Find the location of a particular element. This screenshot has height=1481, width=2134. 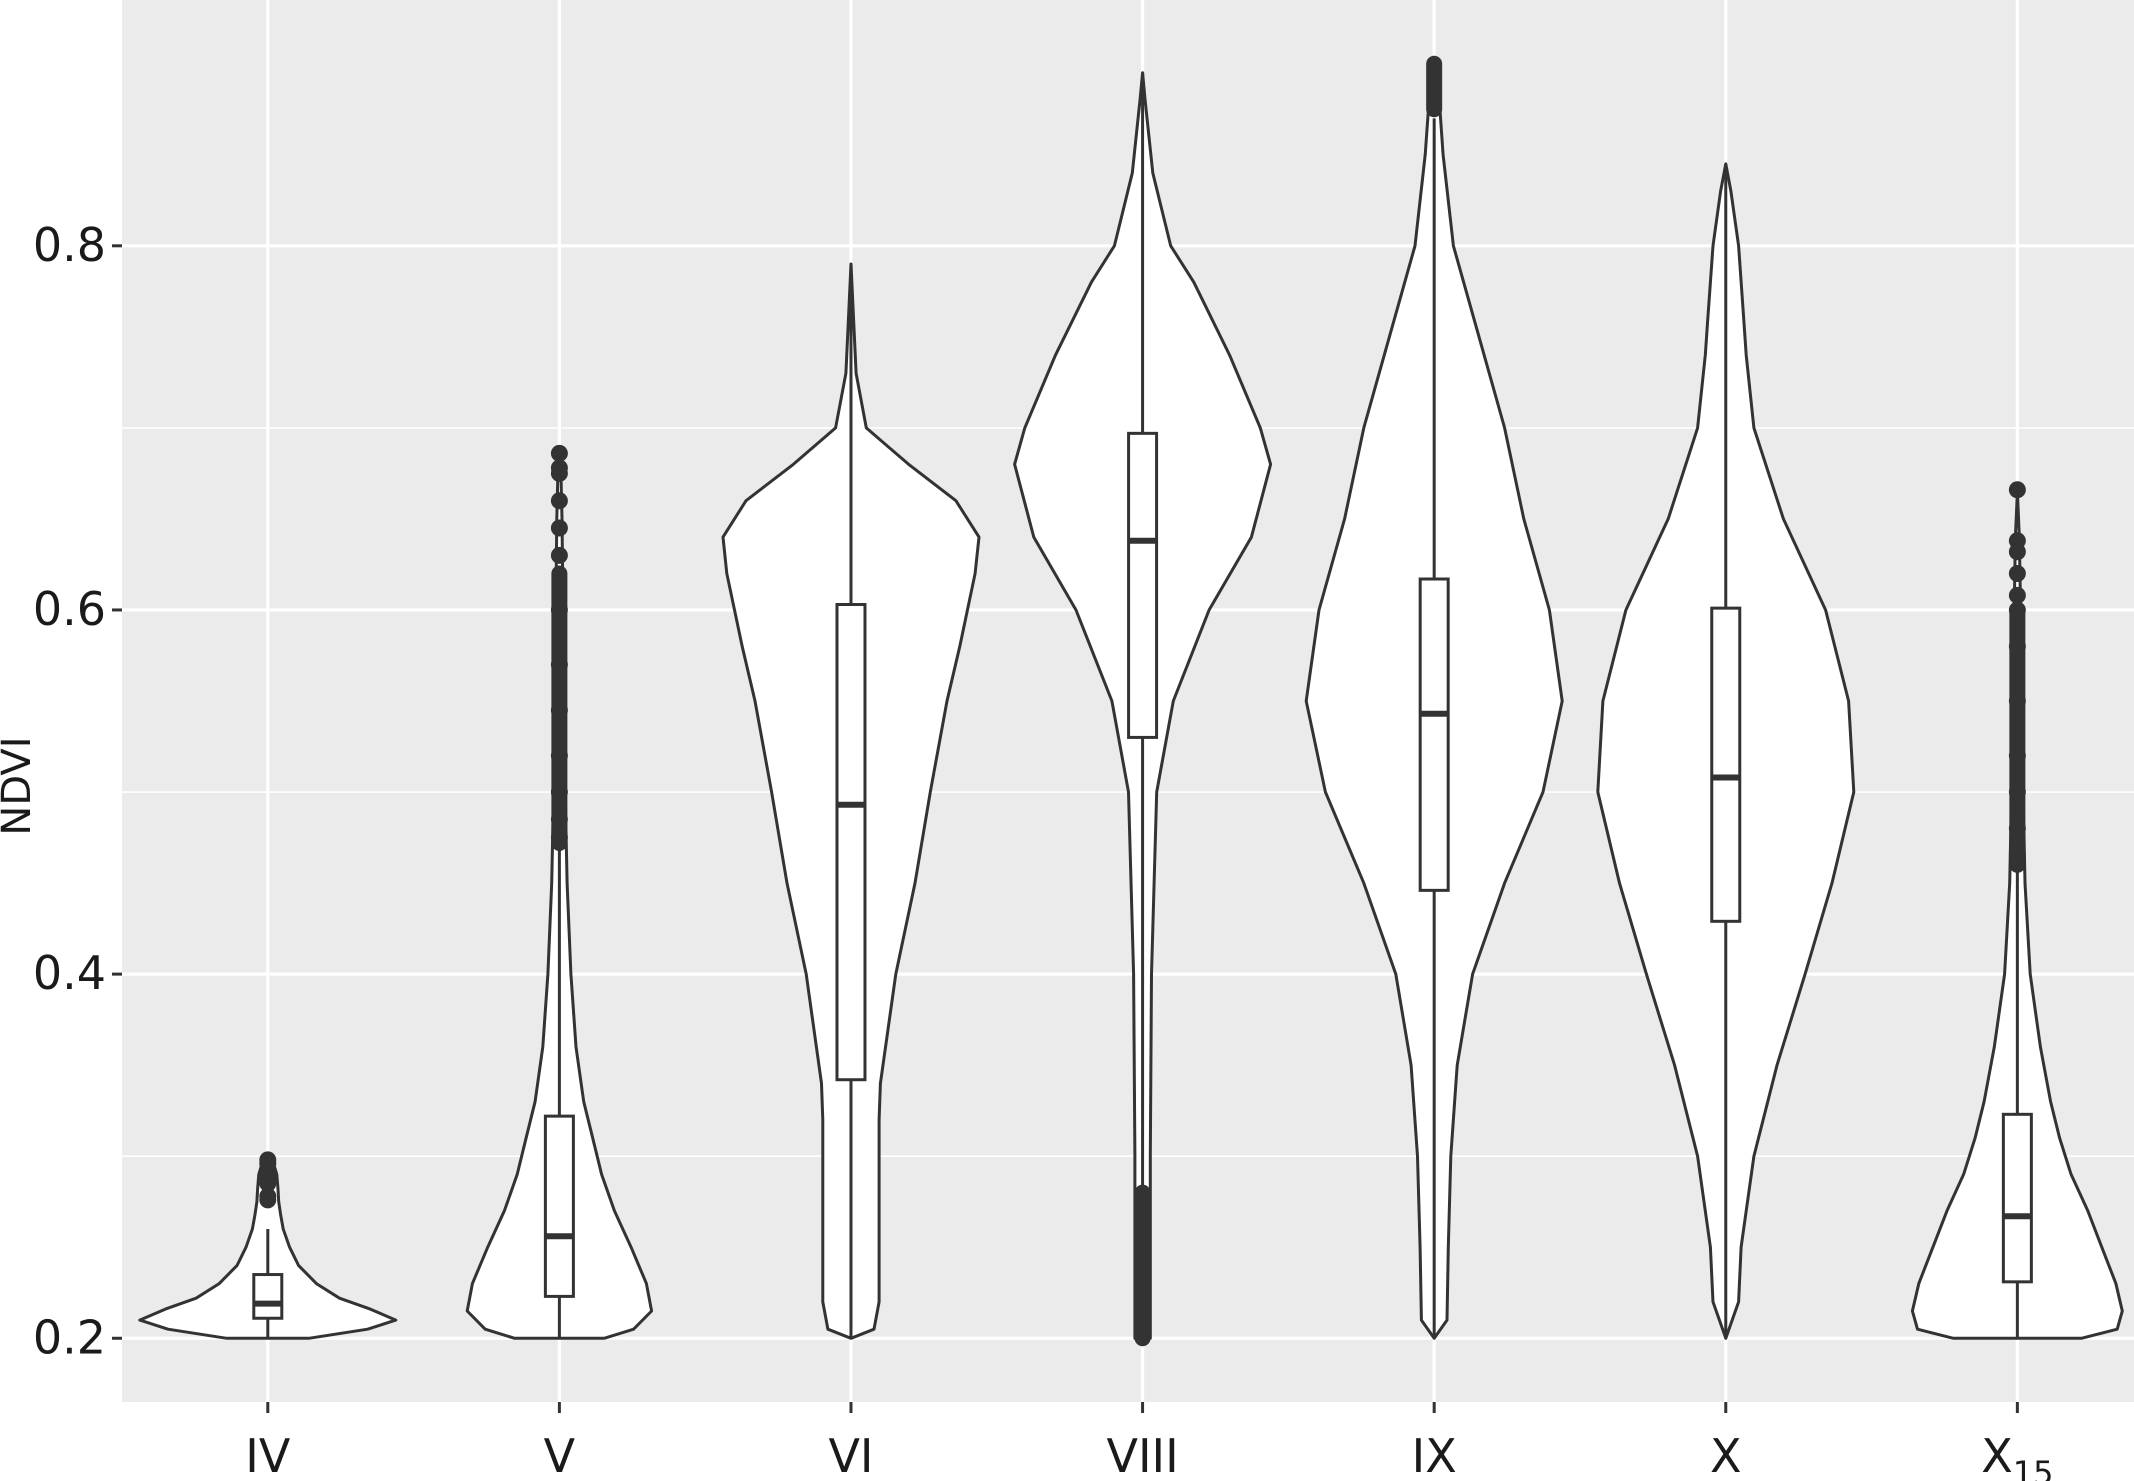

x-tick-label-main: IV is located at coordinates (268, 1455).